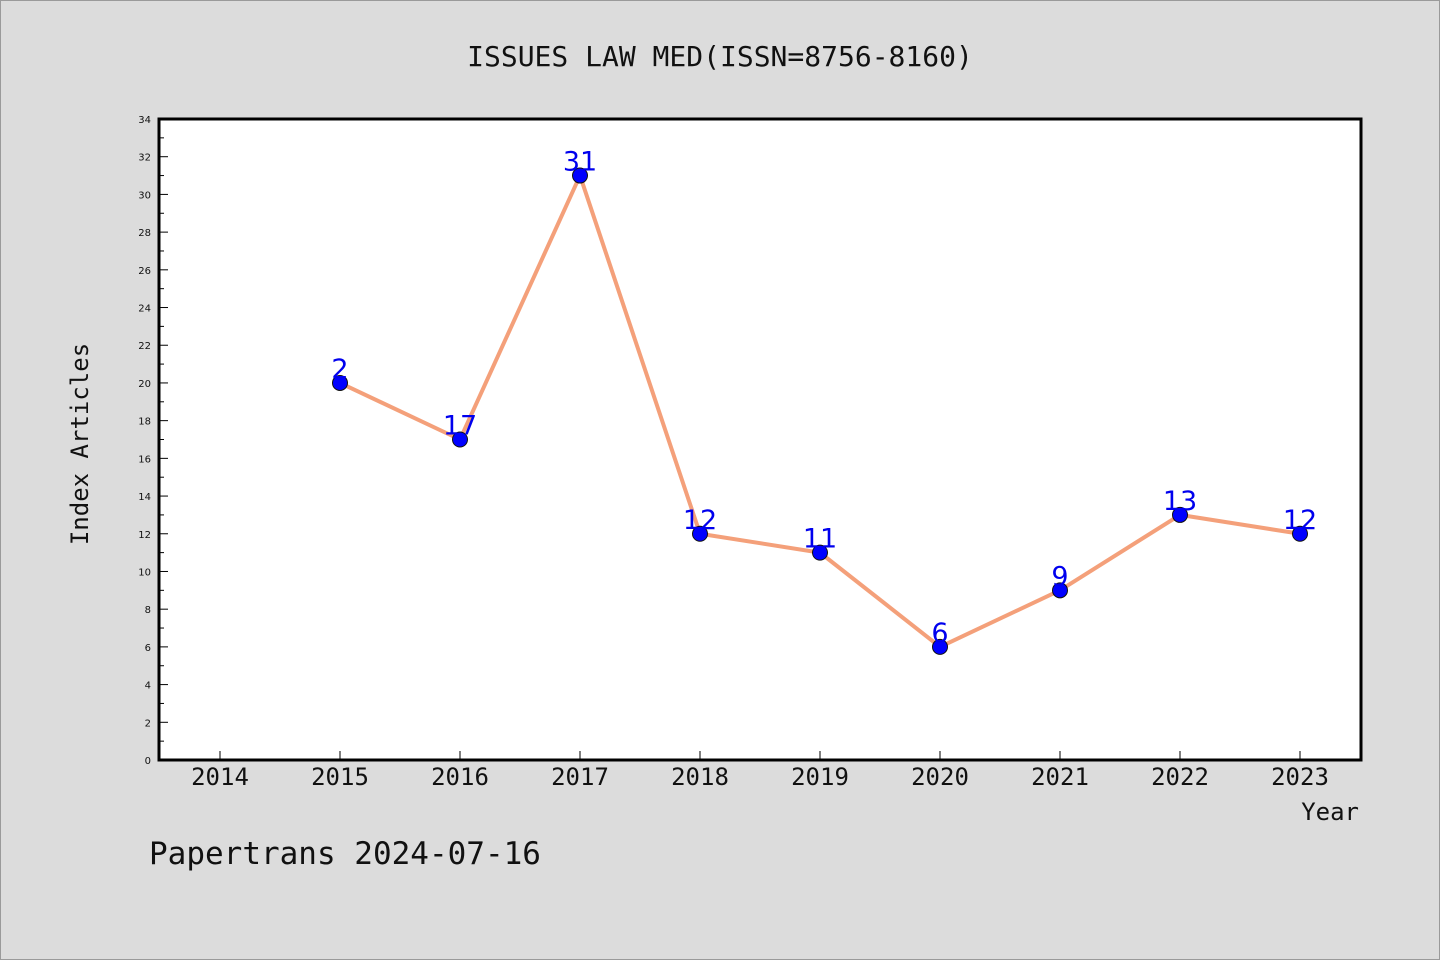 The image size is (1440, 960). Describe the element at coordinates (700, 777) in the screenshot. I see `x-tick-label: 2018` at that location.